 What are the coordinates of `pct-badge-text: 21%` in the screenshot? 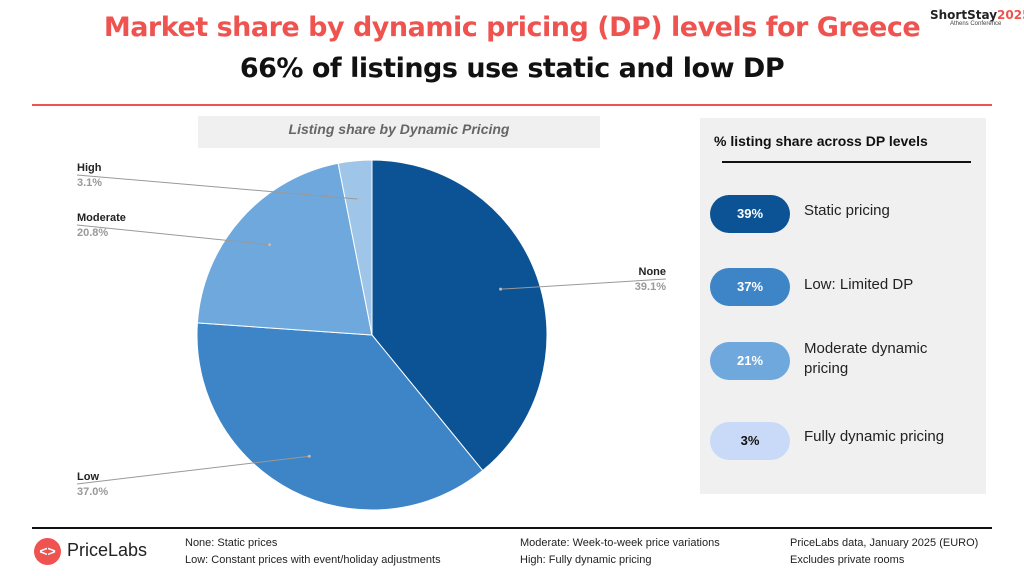 It's located at (750, 360).